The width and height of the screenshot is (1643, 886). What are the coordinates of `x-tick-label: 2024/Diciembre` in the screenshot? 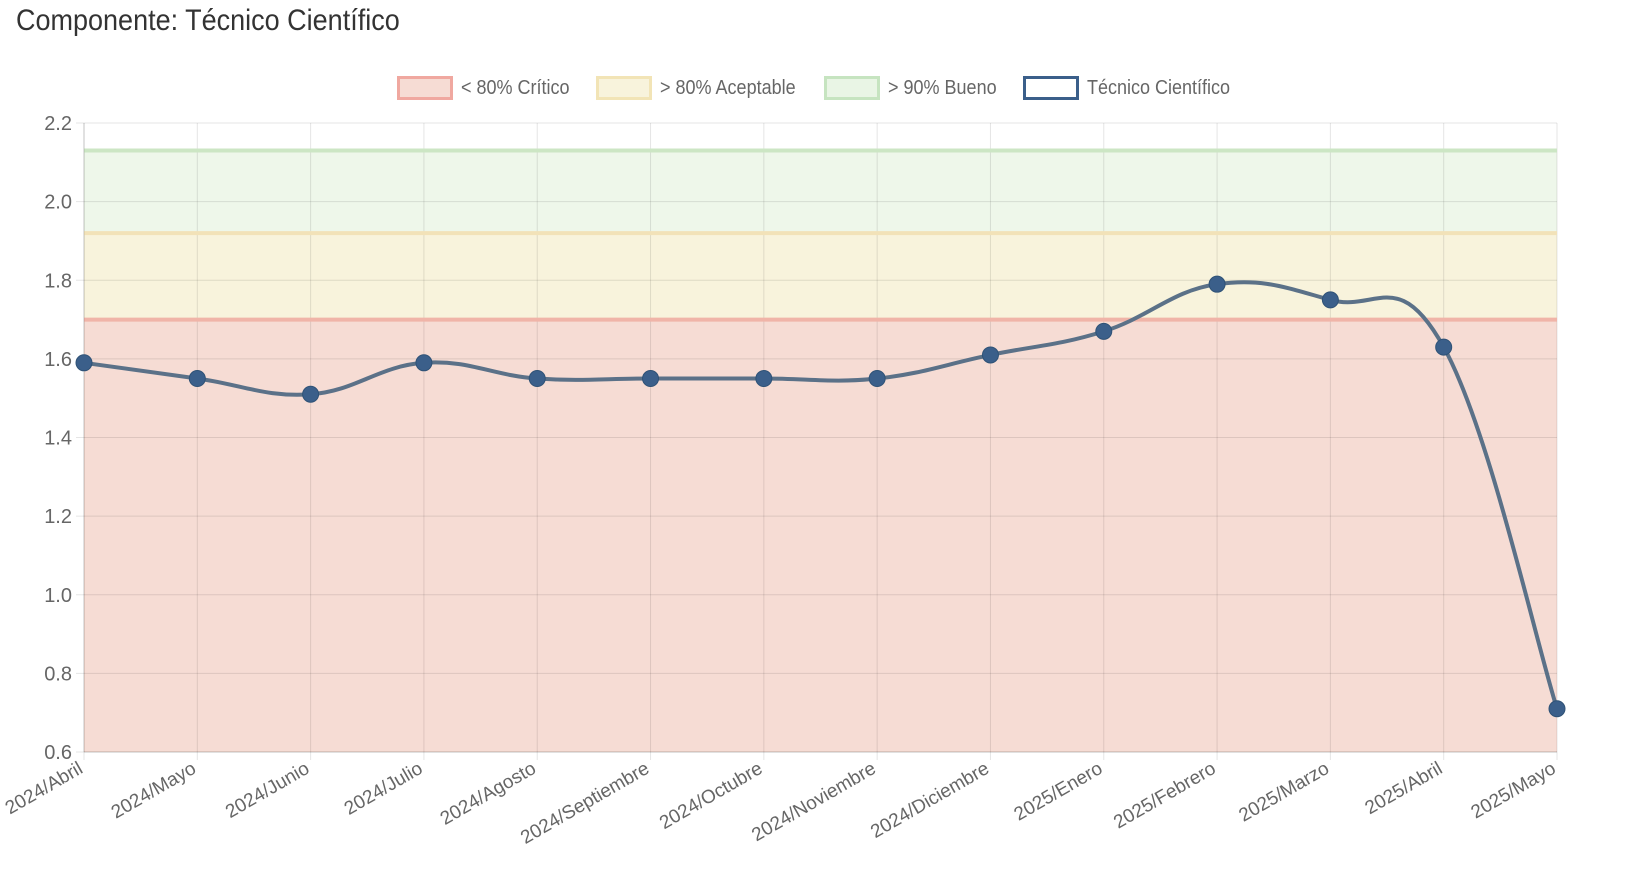 It's located at (930, 800).